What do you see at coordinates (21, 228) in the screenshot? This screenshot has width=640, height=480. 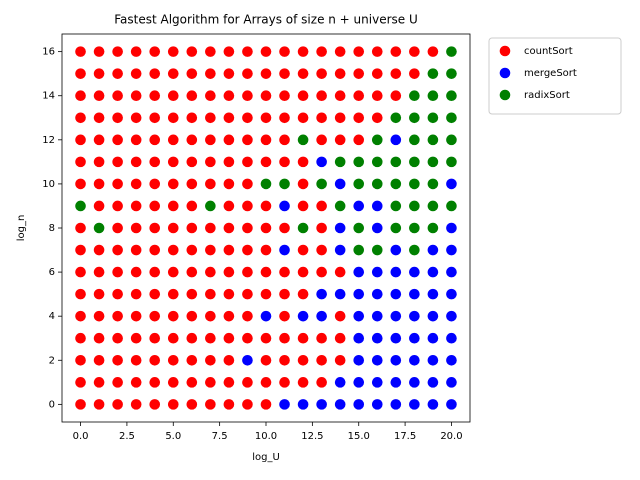 I see `y-axis-label: log_n` at bounding box center [21, 228].